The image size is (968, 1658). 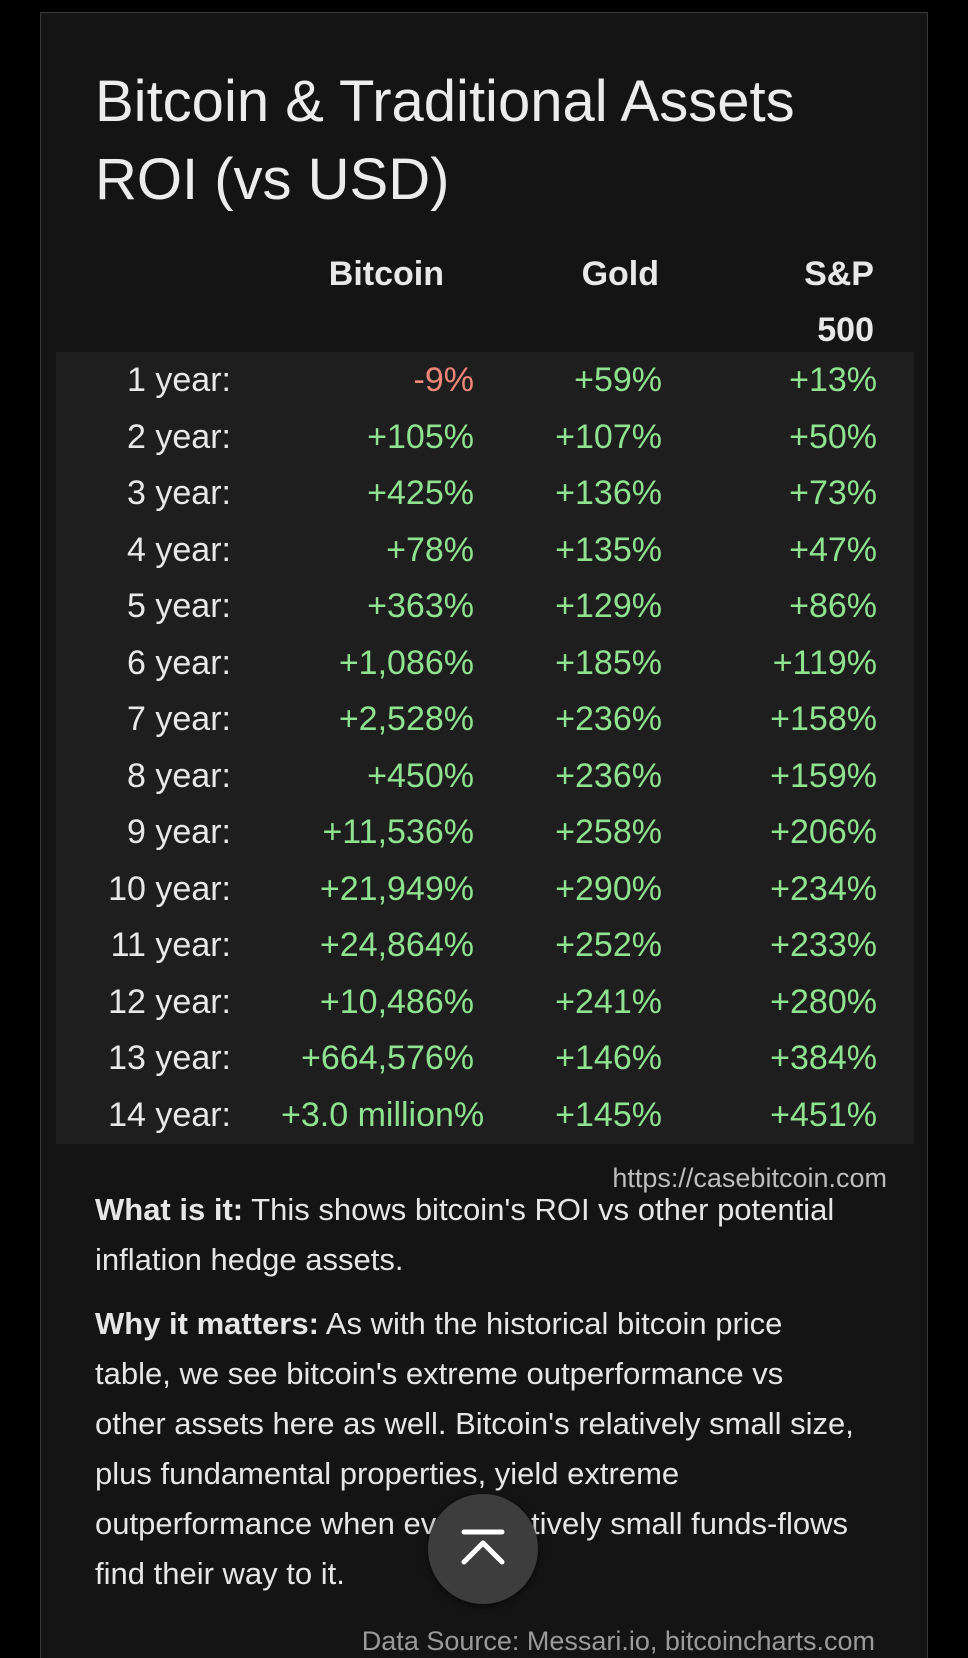 What do you see at coordinates (485, 493) in the screenshot?
I see `table-row: 3 year: +425% +136% +73%` at bounding box center [485, 493].